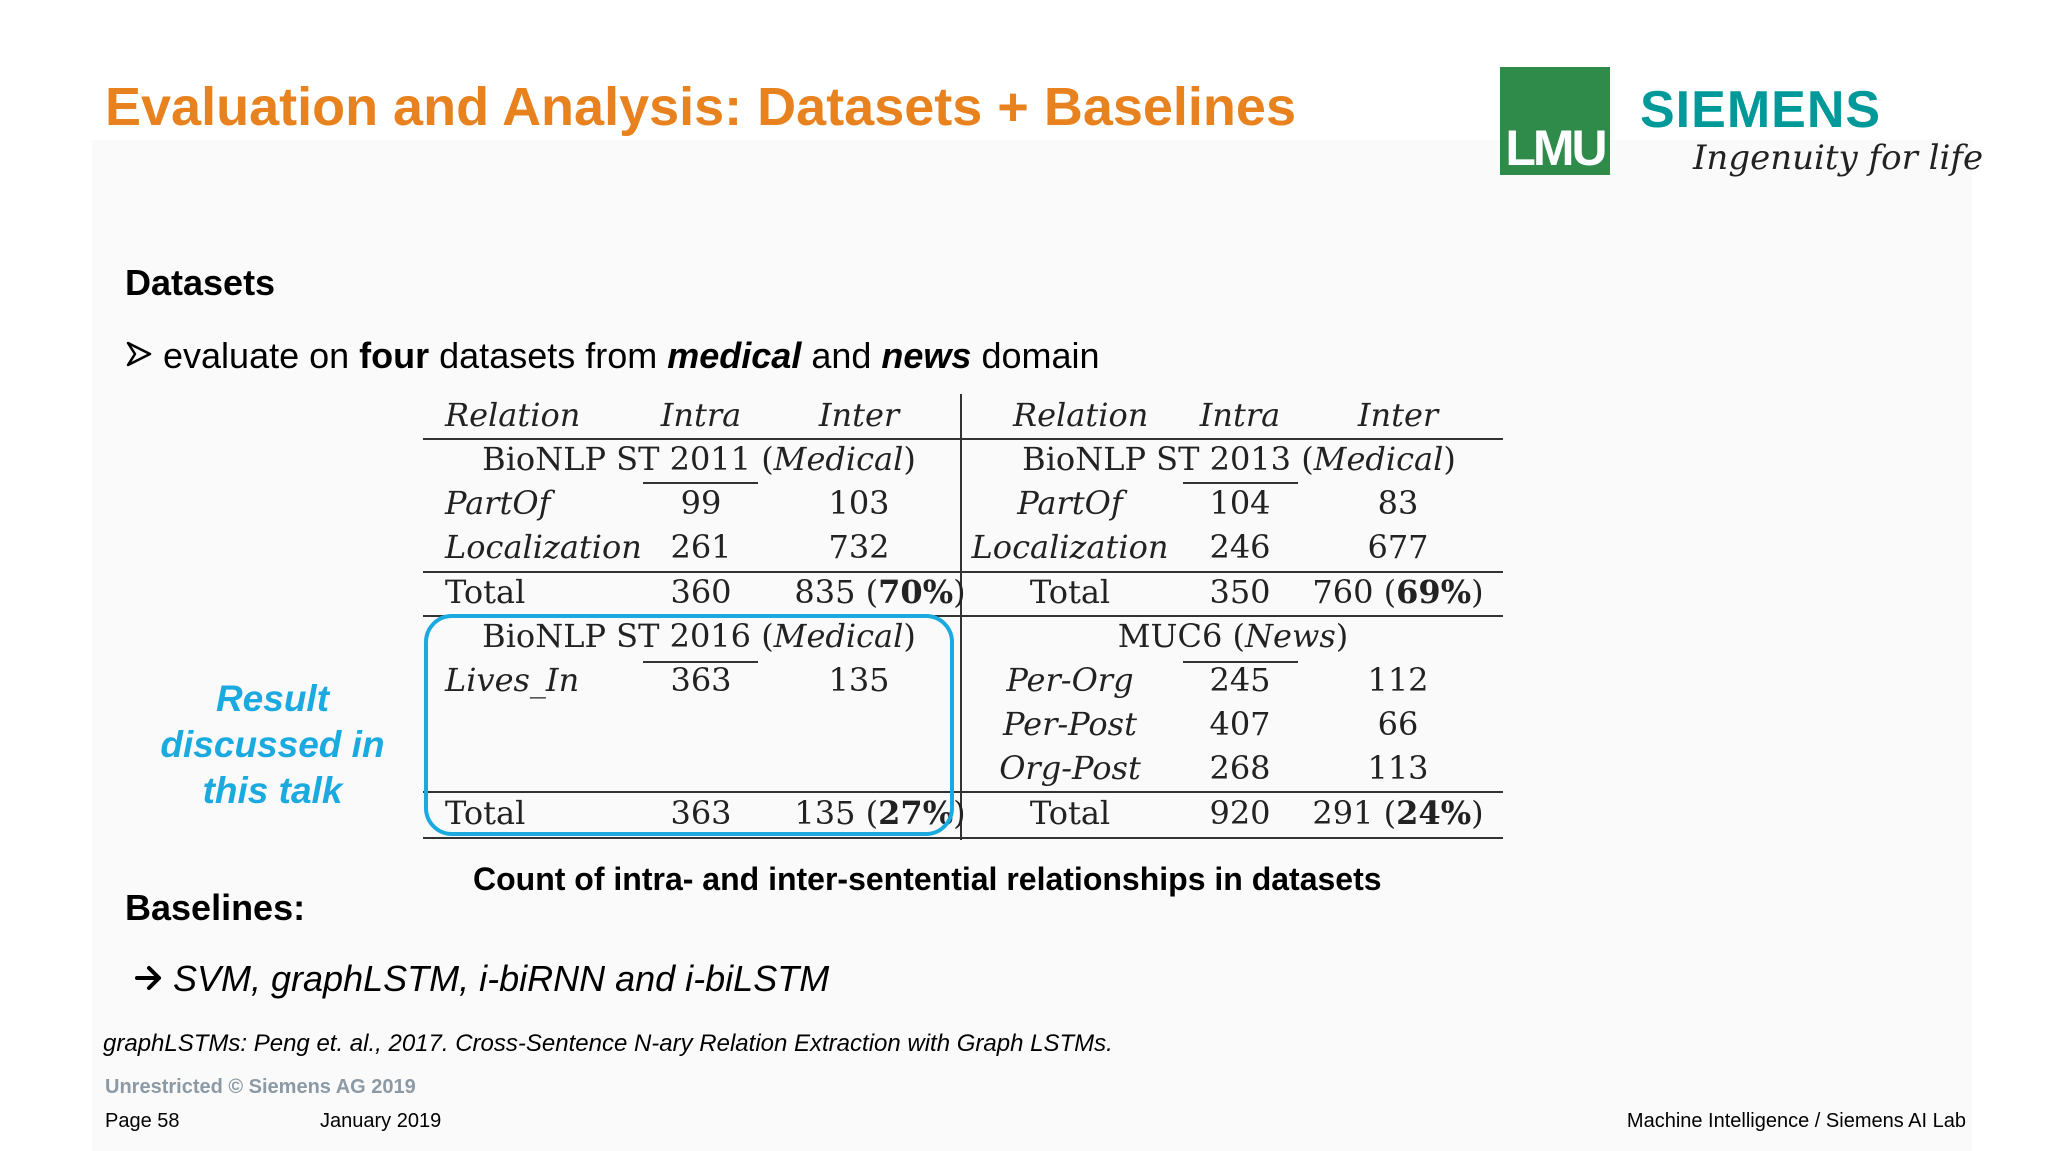  I want to click on total-intra: 360, so click(701, 592).